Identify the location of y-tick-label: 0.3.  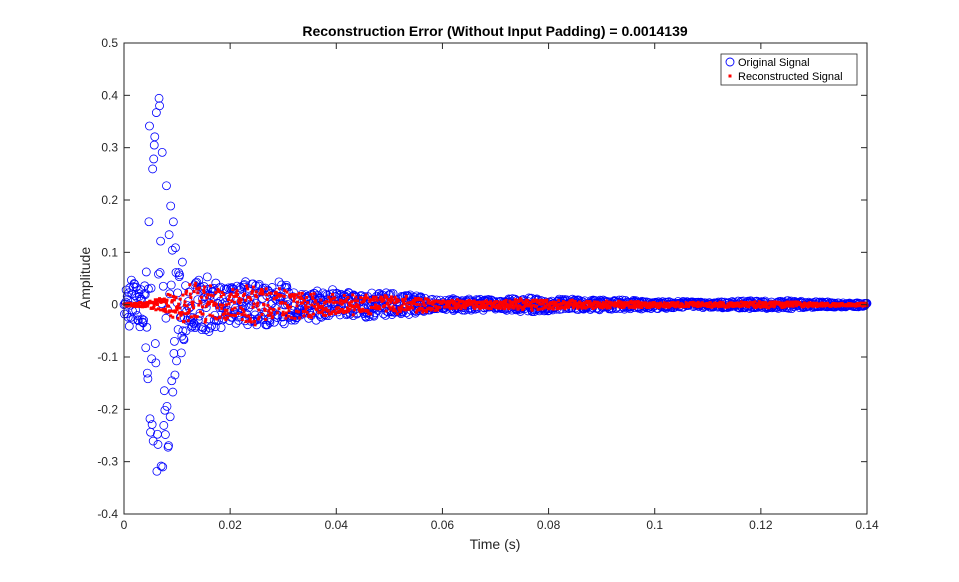
(109, 148).